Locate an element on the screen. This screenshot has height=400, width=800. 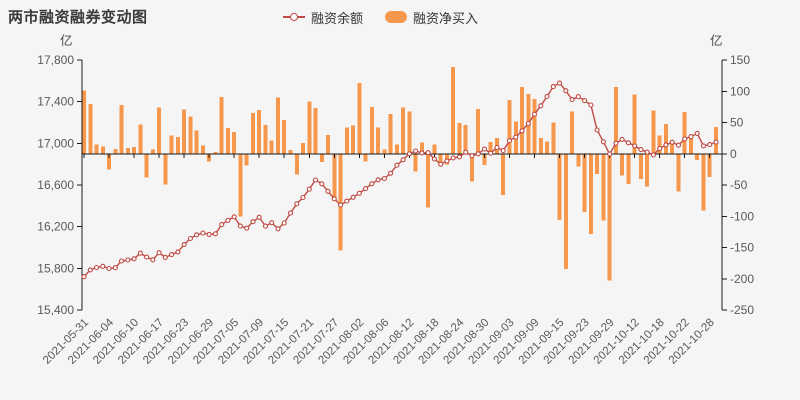
legend-label-net-buy: 融资净买入 is located at coordinates (446, 18).